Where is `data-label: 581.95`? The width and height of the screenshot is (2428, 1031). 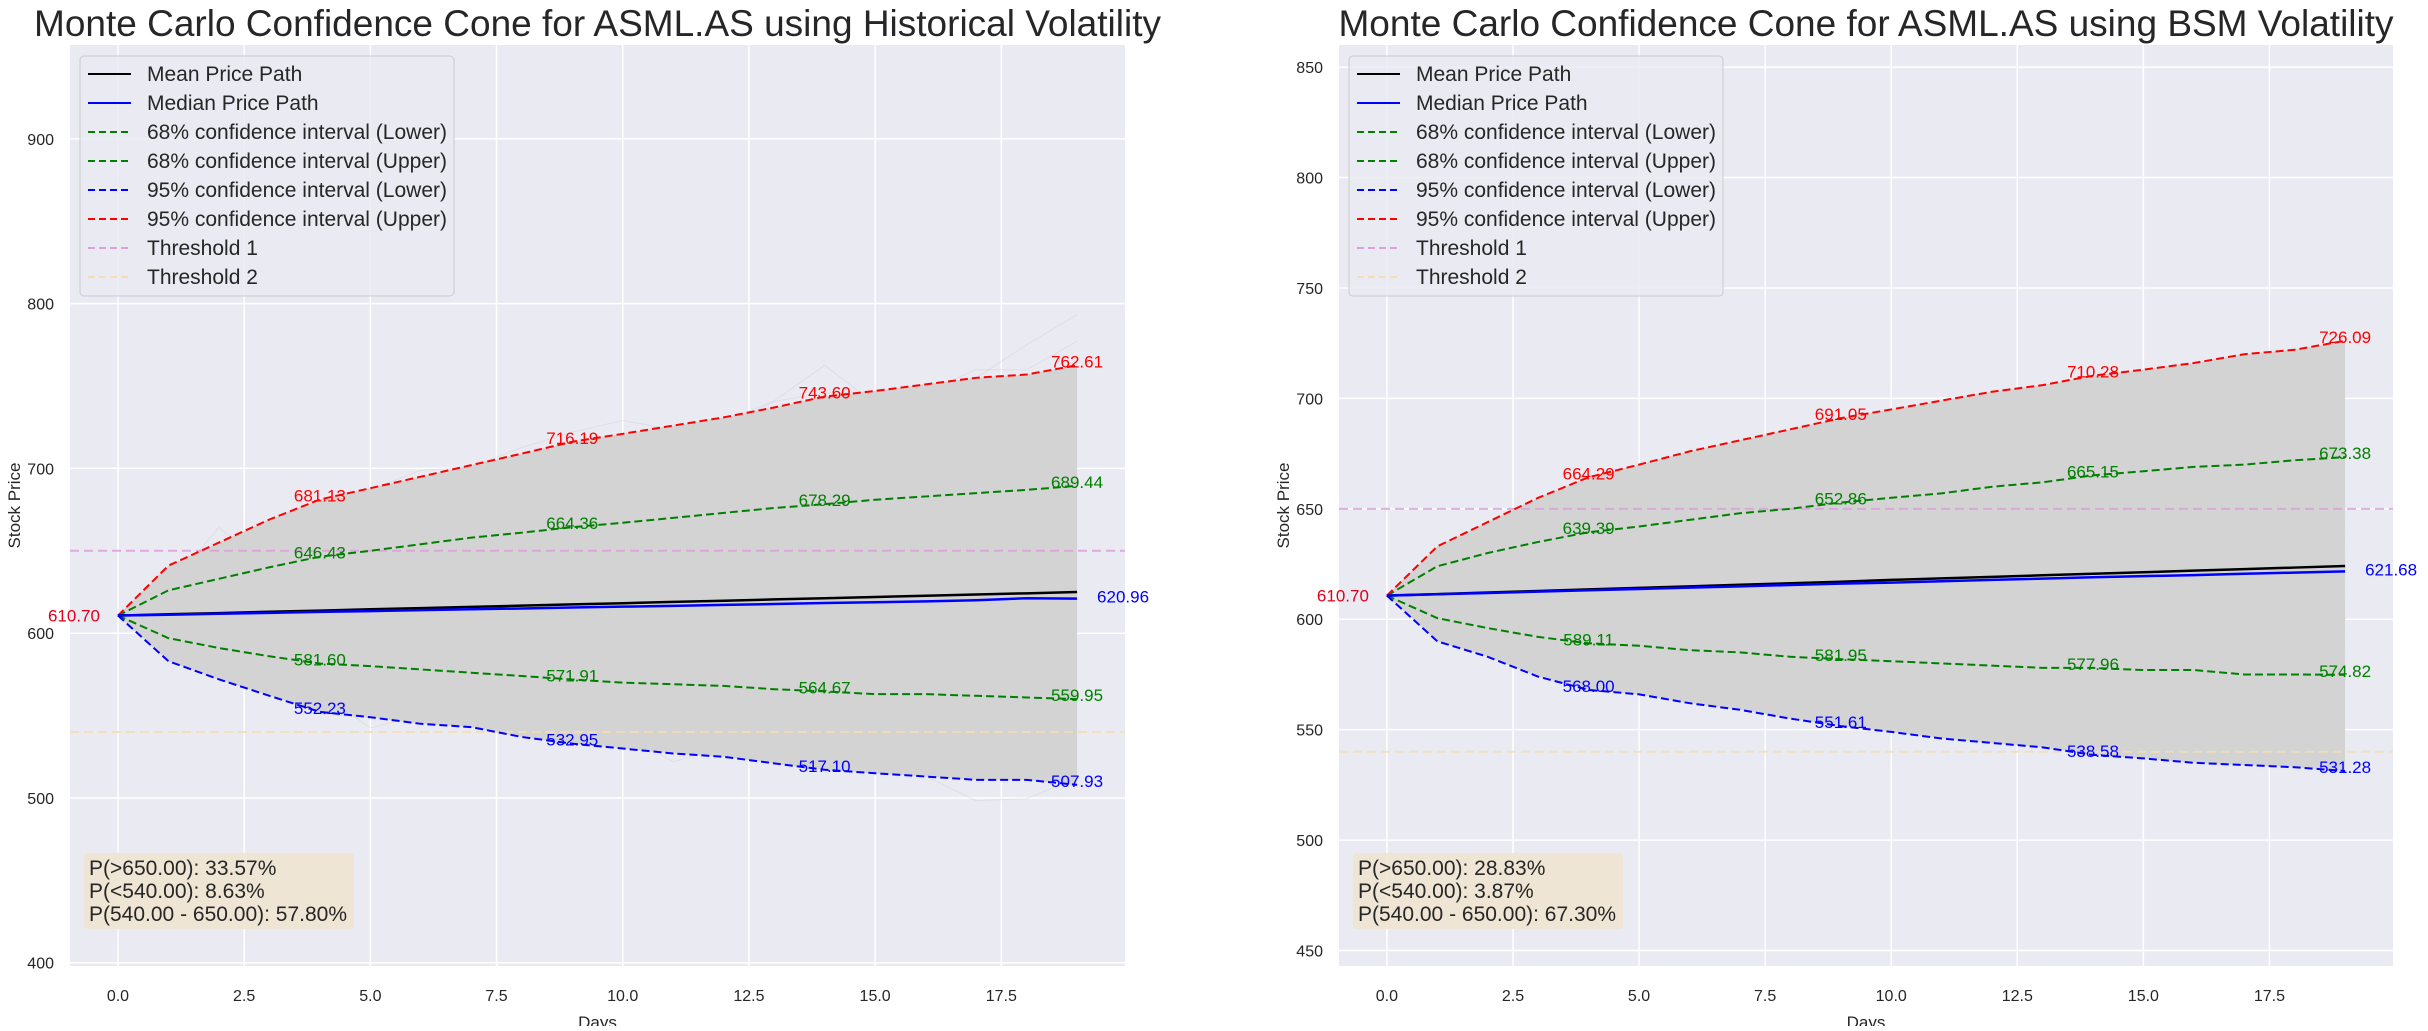 data-label: 581.95 is located at coordinates (1841, 655).